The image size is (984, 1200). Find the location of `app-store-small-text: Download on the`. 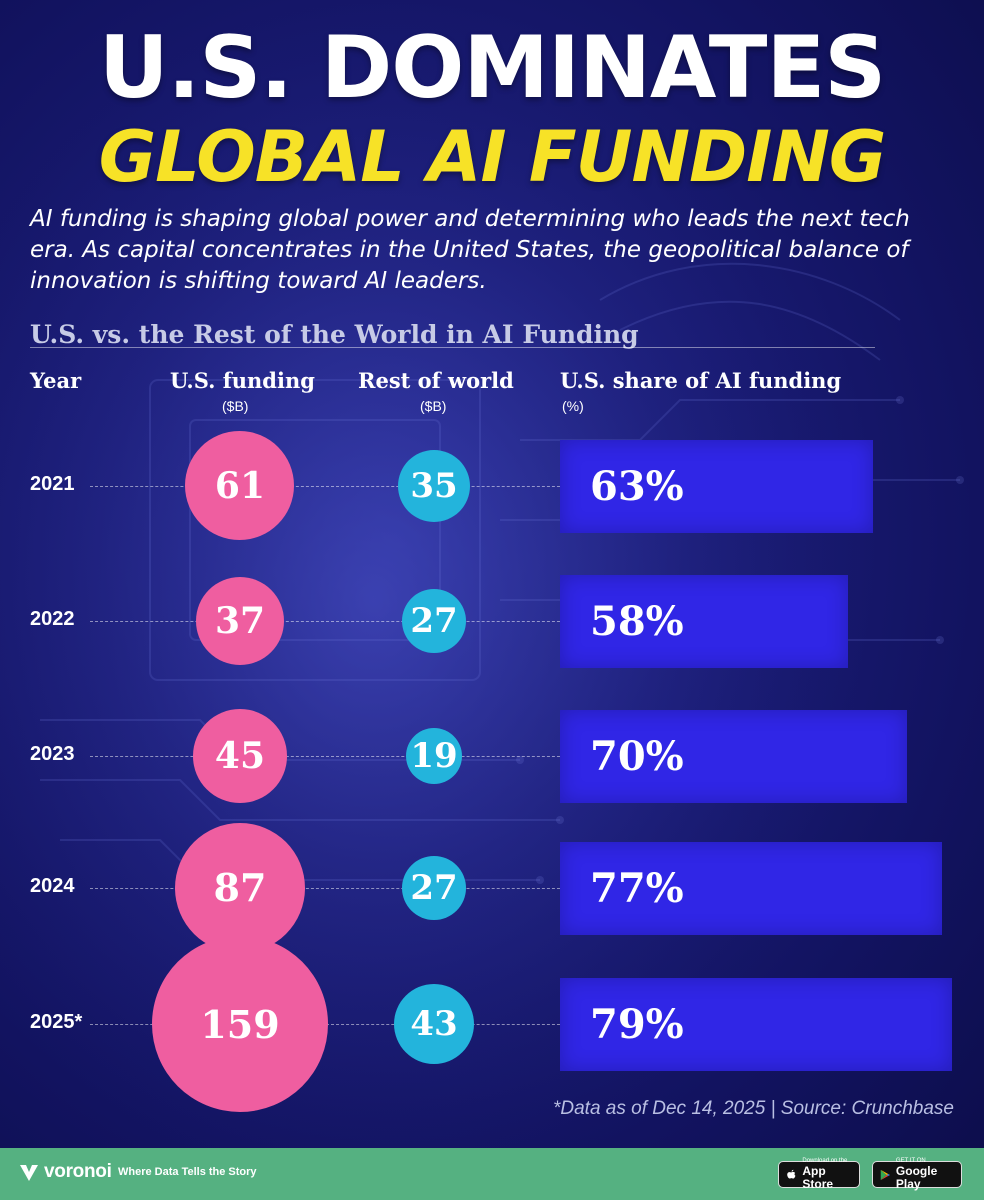

app-store-small-text: Download on the is located at coordinates (825, 1161).